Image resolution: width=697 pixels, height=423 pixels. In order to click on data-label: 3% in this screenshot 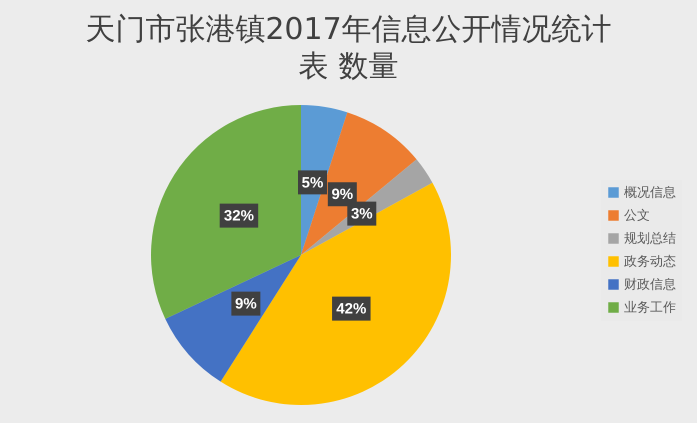, I will do `click(361, 214)`.